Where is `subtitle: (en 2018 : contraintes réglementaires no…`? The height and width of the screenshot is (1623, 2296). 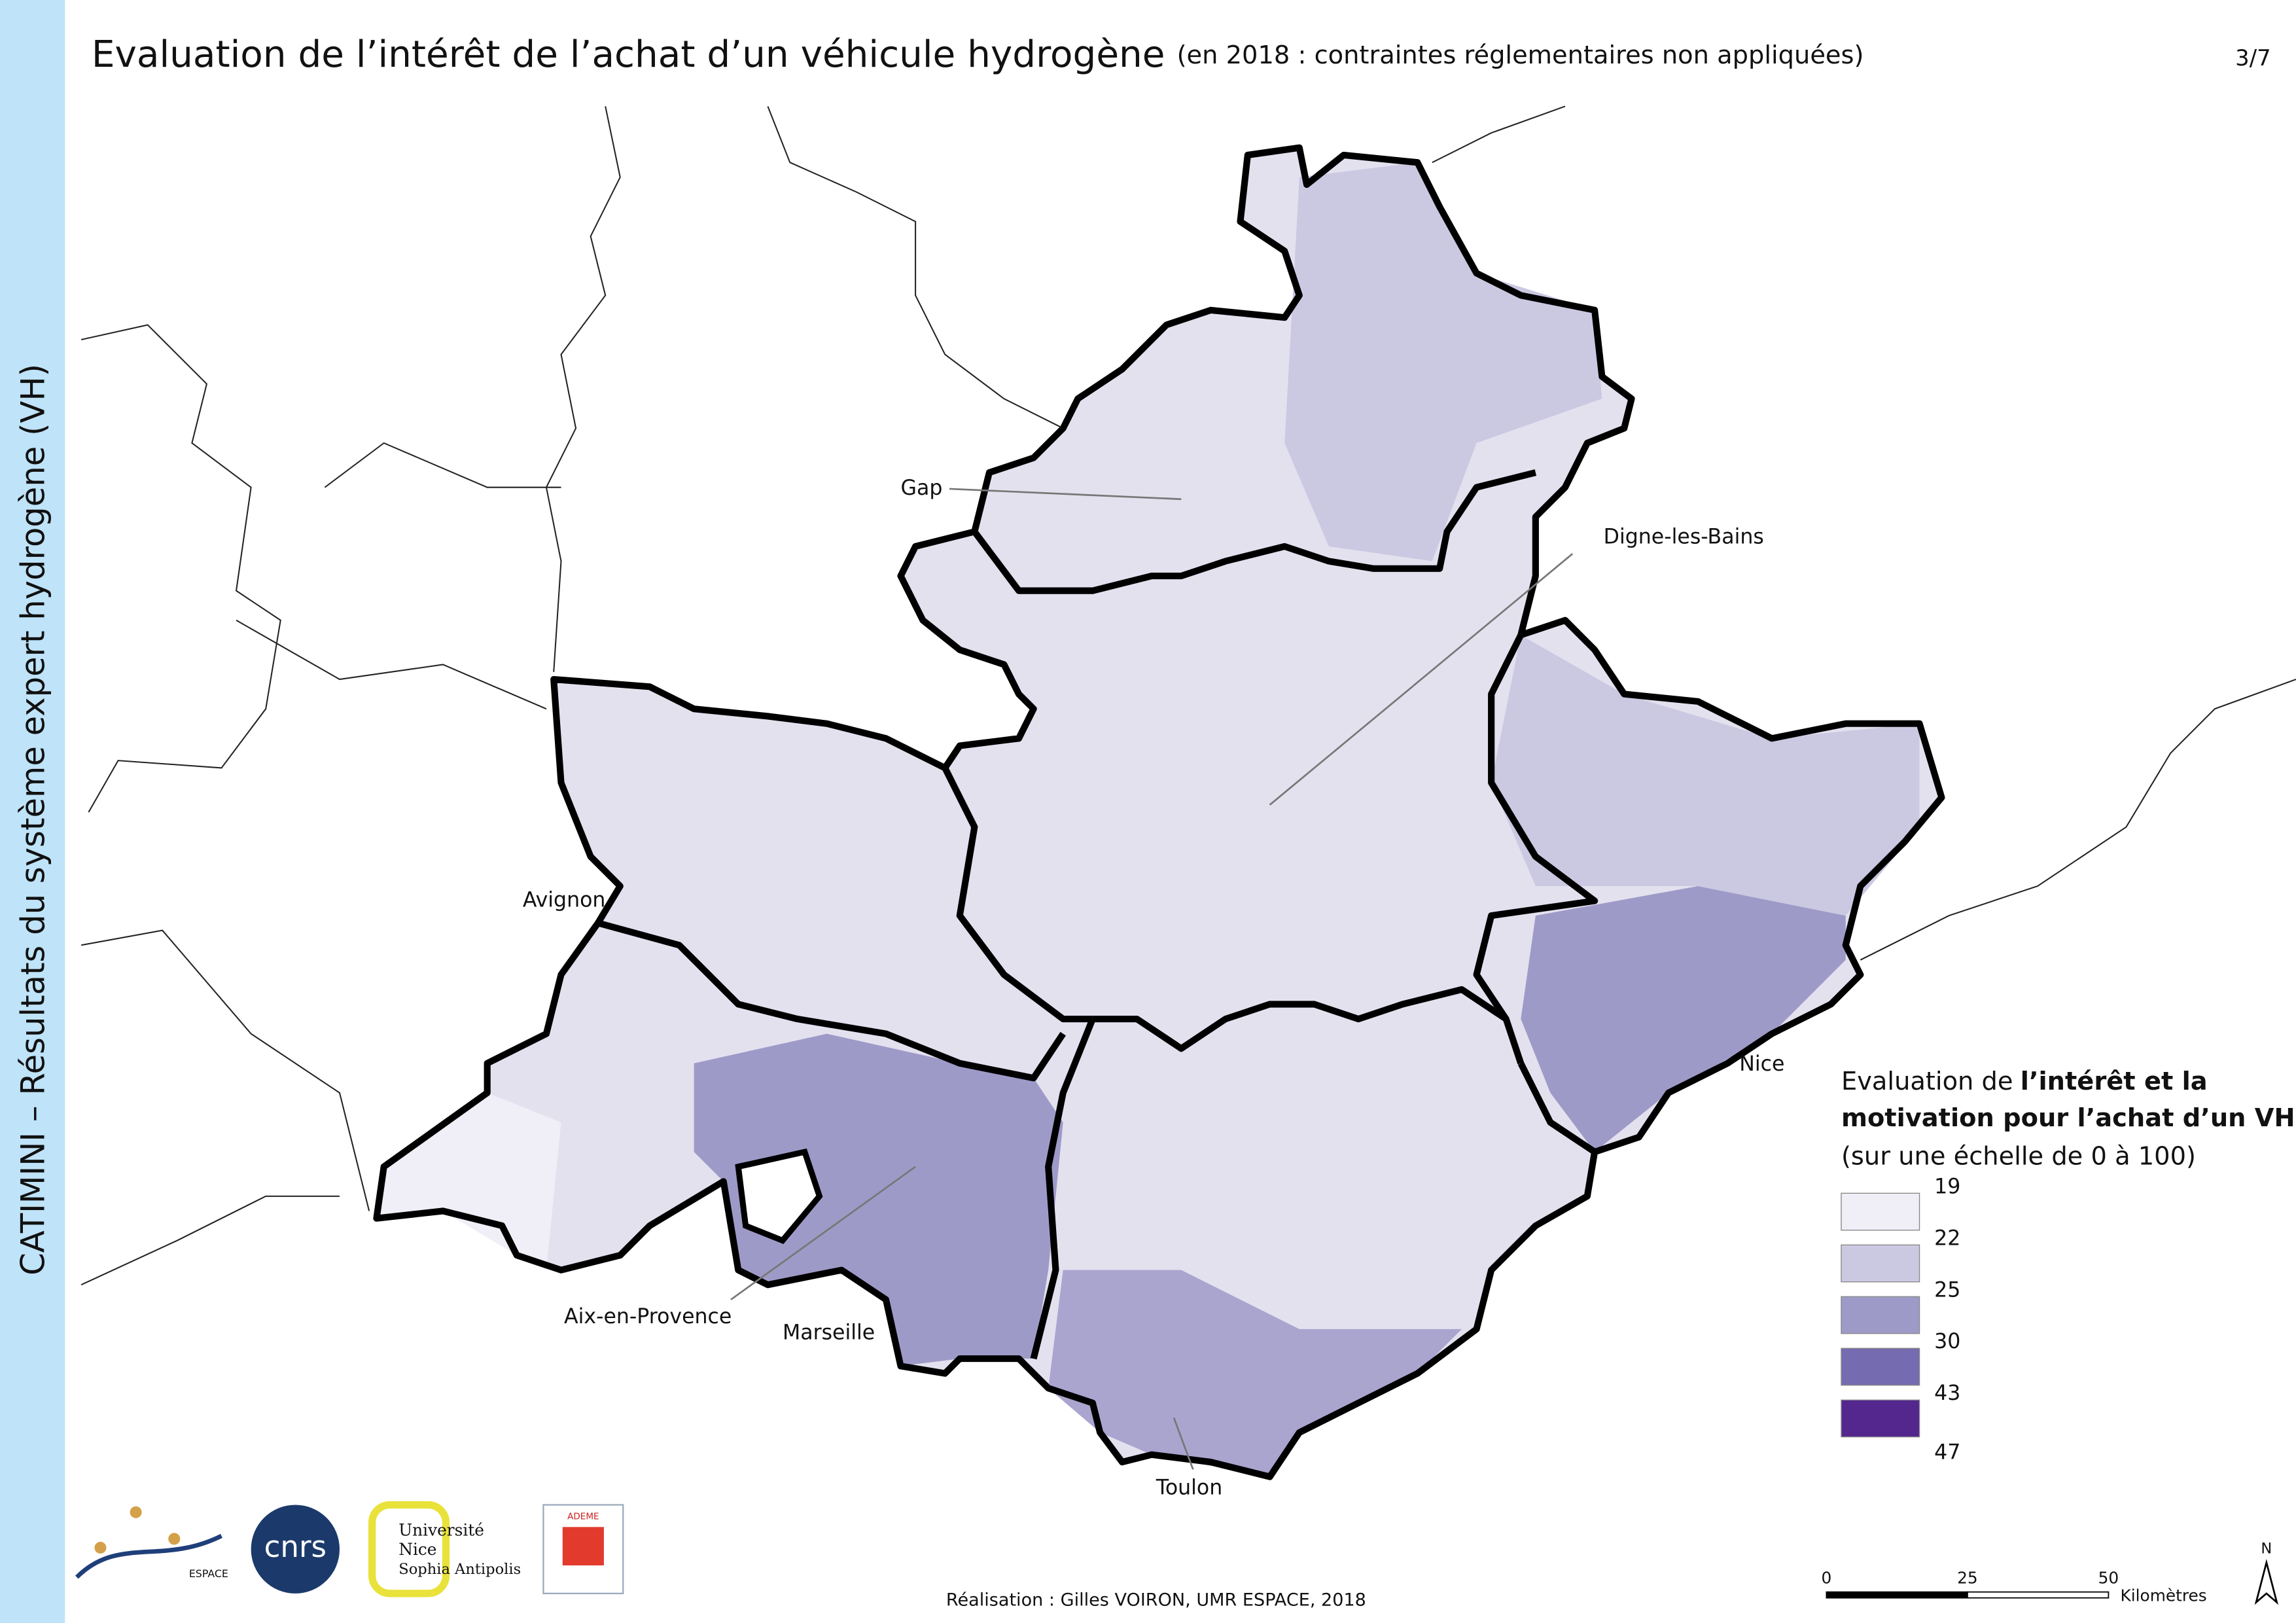
subtitle: (en 2018 : contraintes réglementaires no… is located at coordinates (1521, 55).